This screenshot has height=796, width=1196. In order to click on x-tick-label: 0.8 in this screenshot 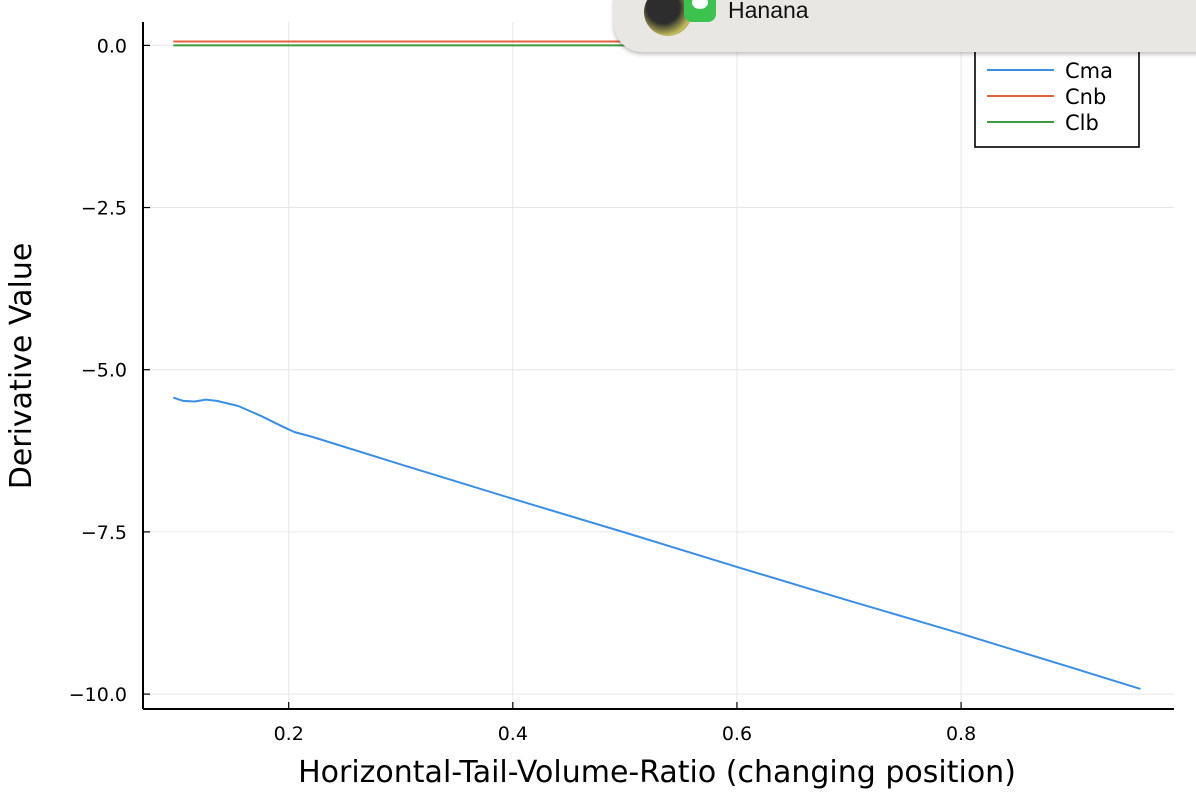, I will do `click(961, 734)`.